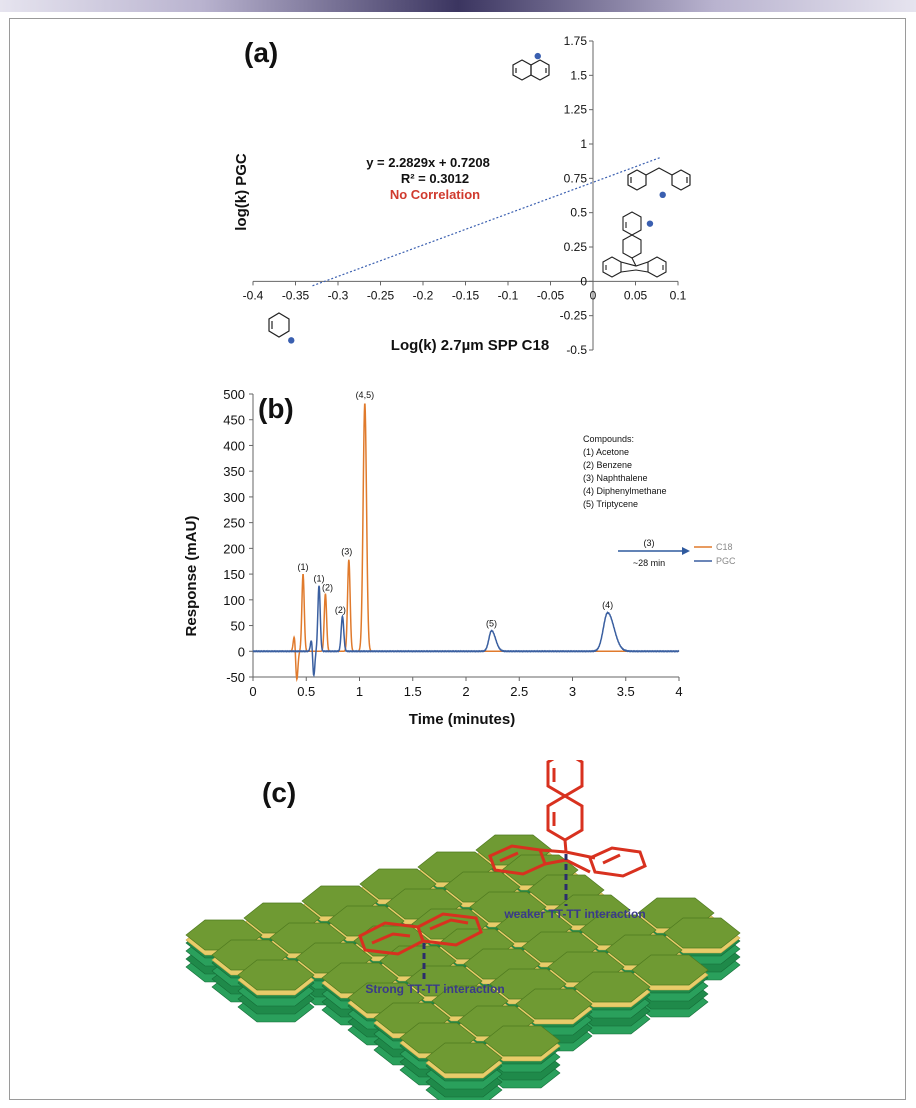 The height and width of the screenshot is (1108, 916). I want to click on panel-b-x-tick-label: 3.5, so click(626, 691).